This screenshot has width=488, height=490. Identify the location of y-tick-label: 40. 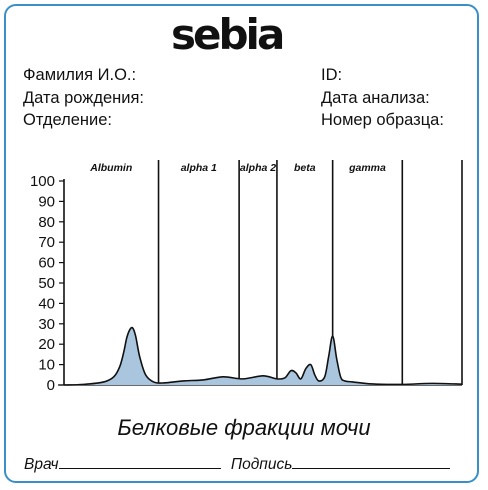
(46, 303).